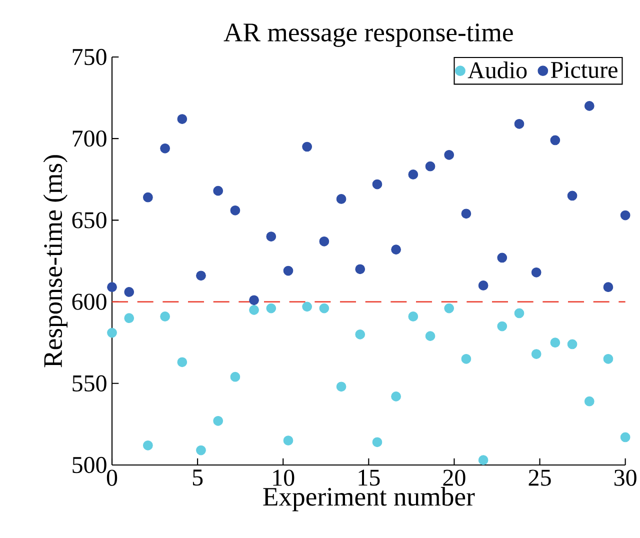 The image size is (640, 538). I want to click on legend-label: Audio, so click(497, 70).